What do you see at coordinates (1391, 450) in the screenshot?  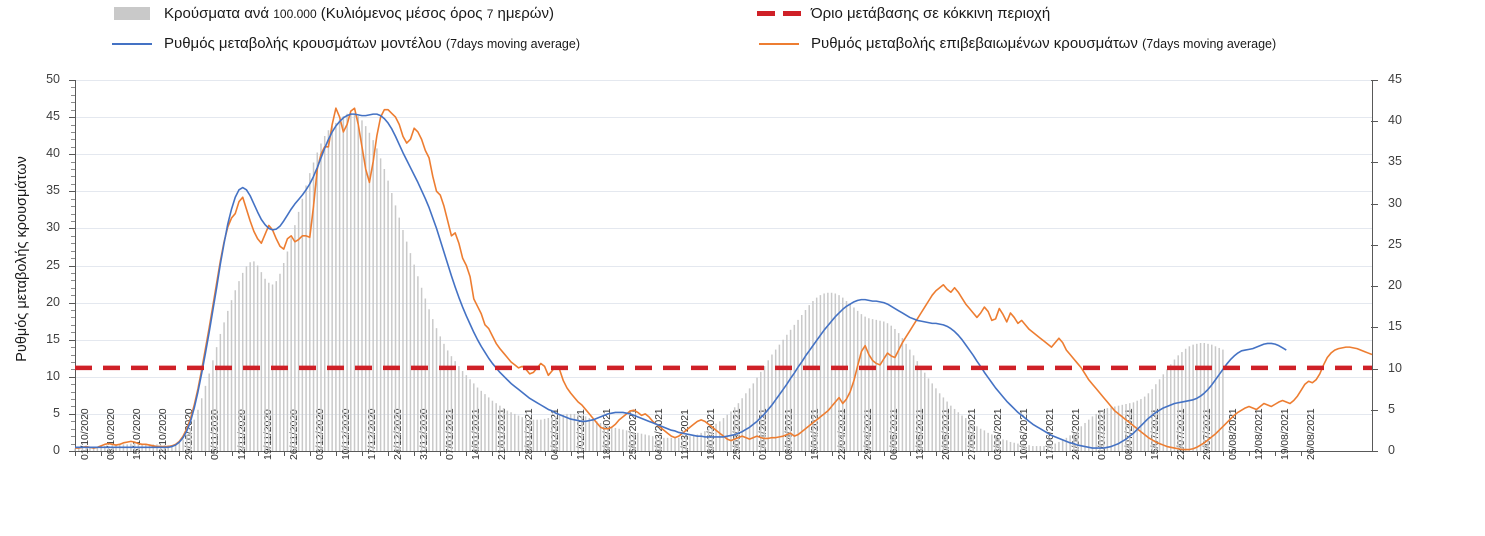 I see `y-axis-right-tick-label: 0` at bounding box center [1391, 450].